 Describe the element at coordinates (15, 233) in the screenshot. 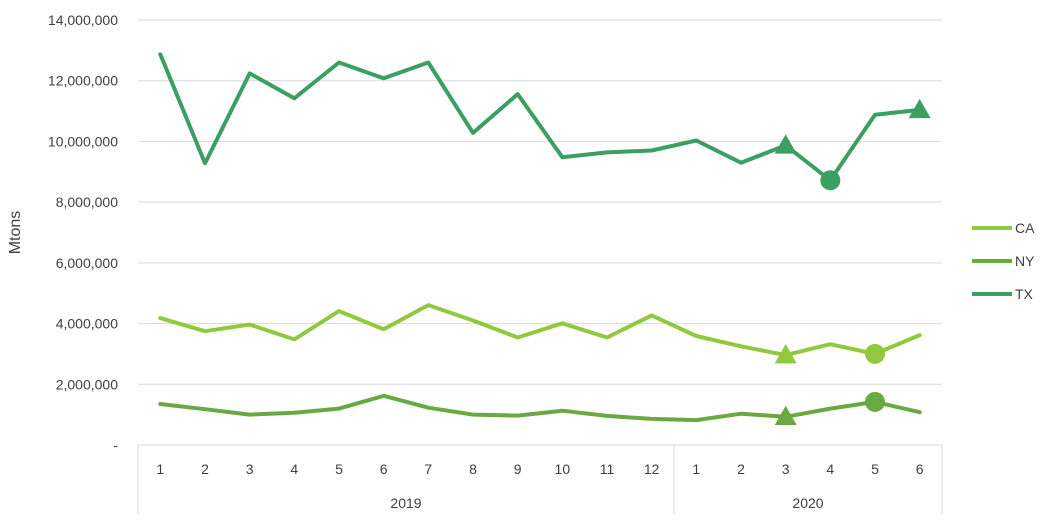

I see `y-axis-label: Mtons` at that location.